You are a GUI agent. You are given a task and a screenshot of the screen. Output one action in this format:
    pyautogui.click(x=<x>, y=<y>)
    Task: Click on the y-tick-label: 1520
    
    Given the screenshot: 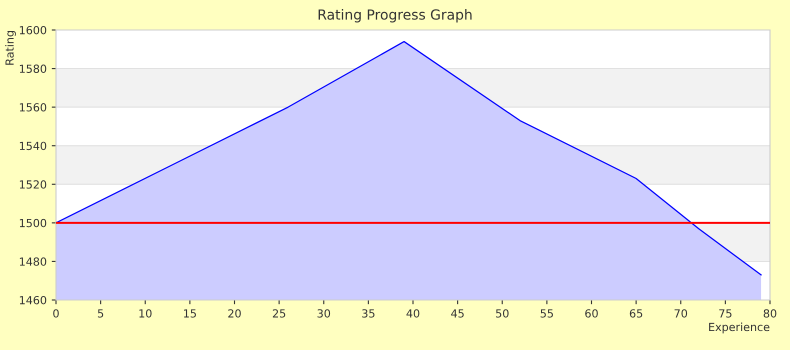 What is the action you would take?
    pyautogui.click(x=33, y=184)
    